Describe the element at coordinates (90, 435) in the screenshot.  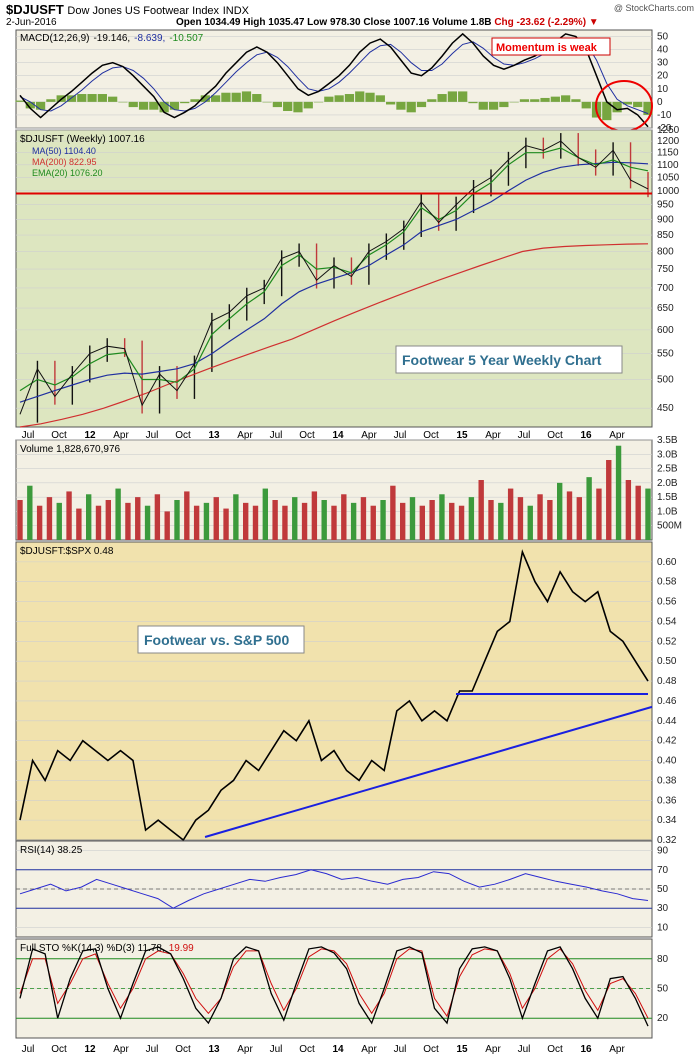
I see `x-axis-label-top: 12` at that location.